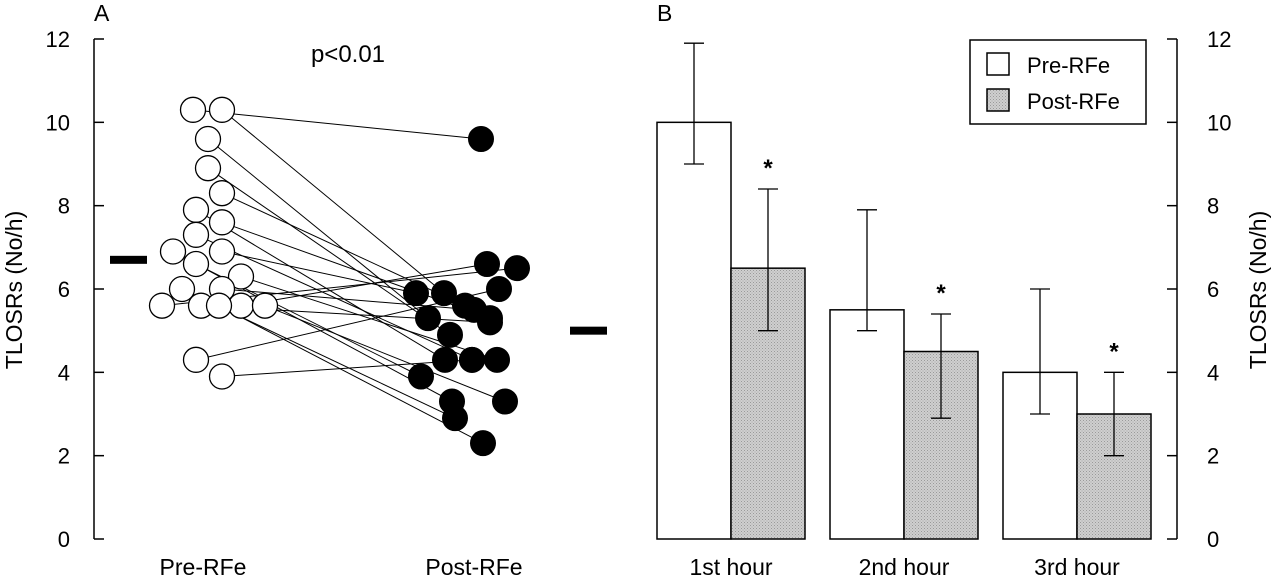 Image resolution: width=1280 pixels, height=577 pixels. I want to click on panel-b-y-tick-label: 2, so click(1213, 456).